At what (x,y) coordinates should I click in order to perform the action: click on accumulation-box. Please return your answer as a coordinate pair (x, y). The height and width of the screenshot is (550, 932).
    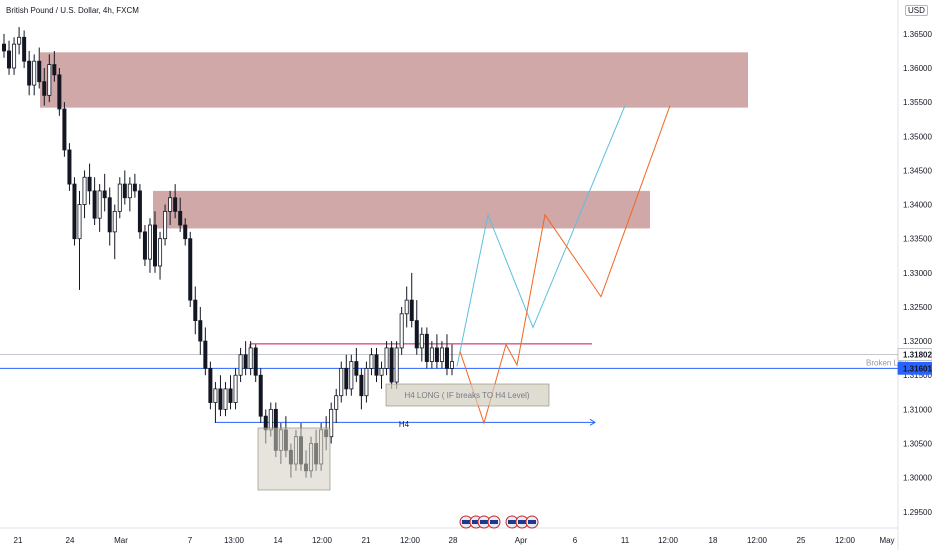
    Looking at the image, I should click on (294, 459).